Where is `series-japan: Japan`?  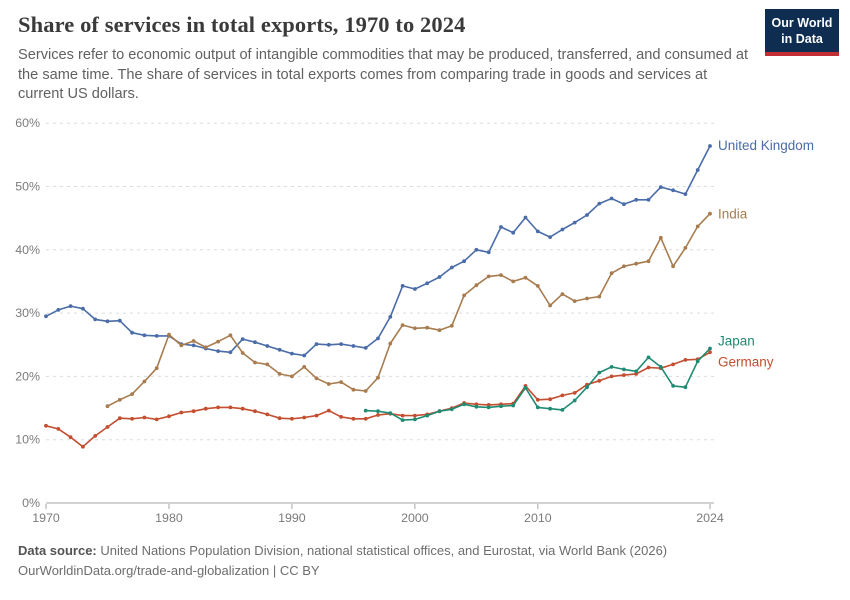
series-japan: Japan is located at coordinates (559, 377).